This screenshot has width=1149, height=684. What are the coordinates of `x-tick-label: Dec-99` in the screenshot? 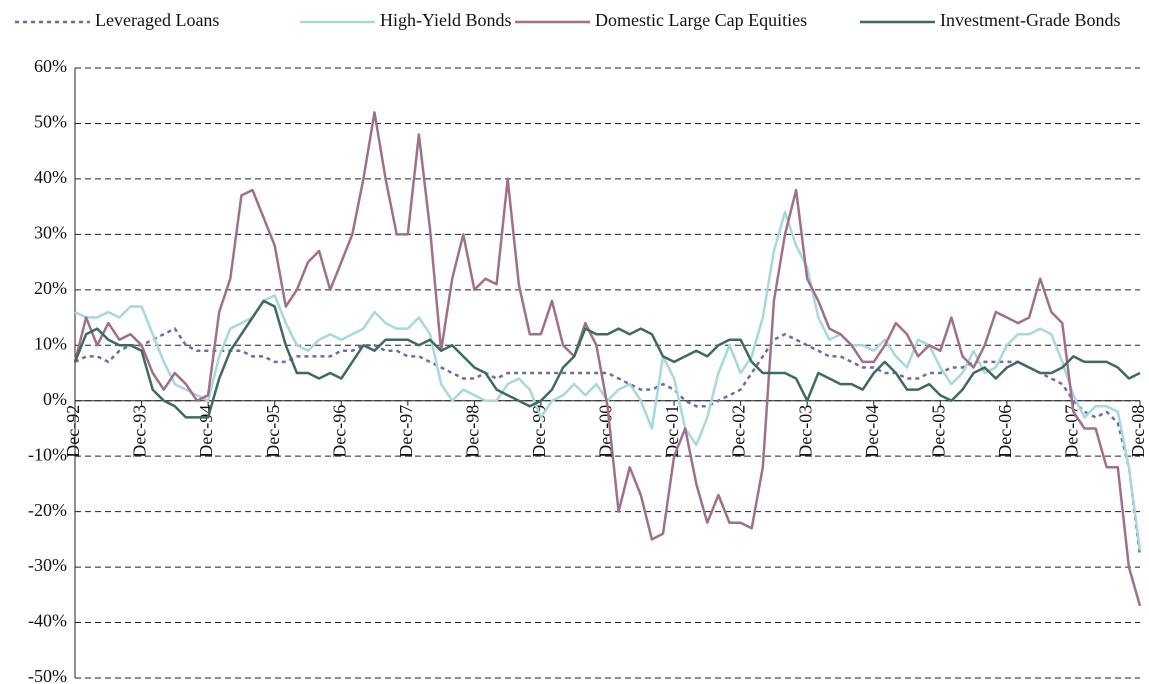 It's located at (539, 431).